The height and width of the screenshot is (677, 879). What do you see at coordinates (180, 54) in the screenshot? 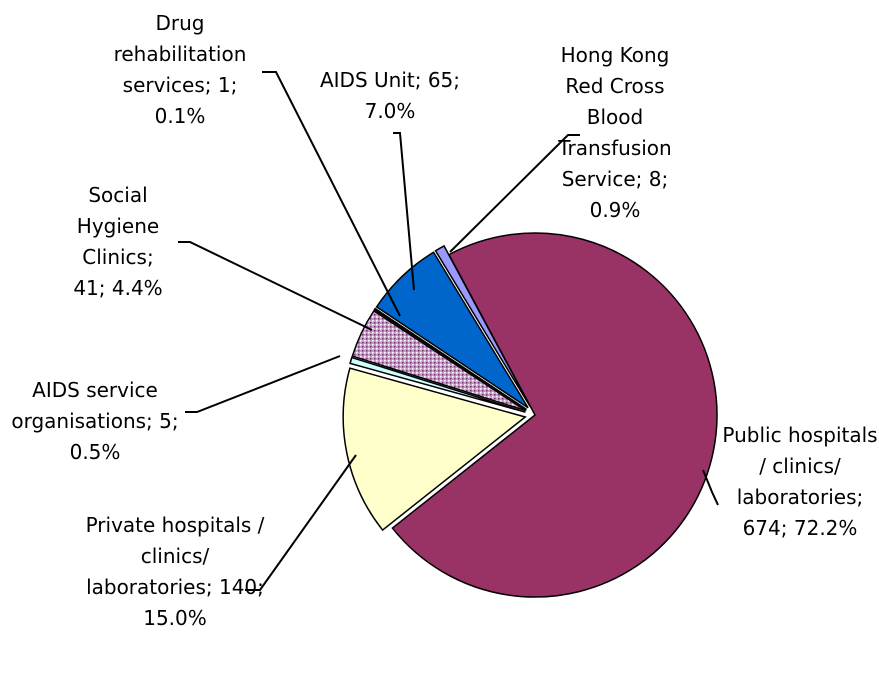
I see `label-name: Drug rehabilitation services` at bounding box center [180, 54].